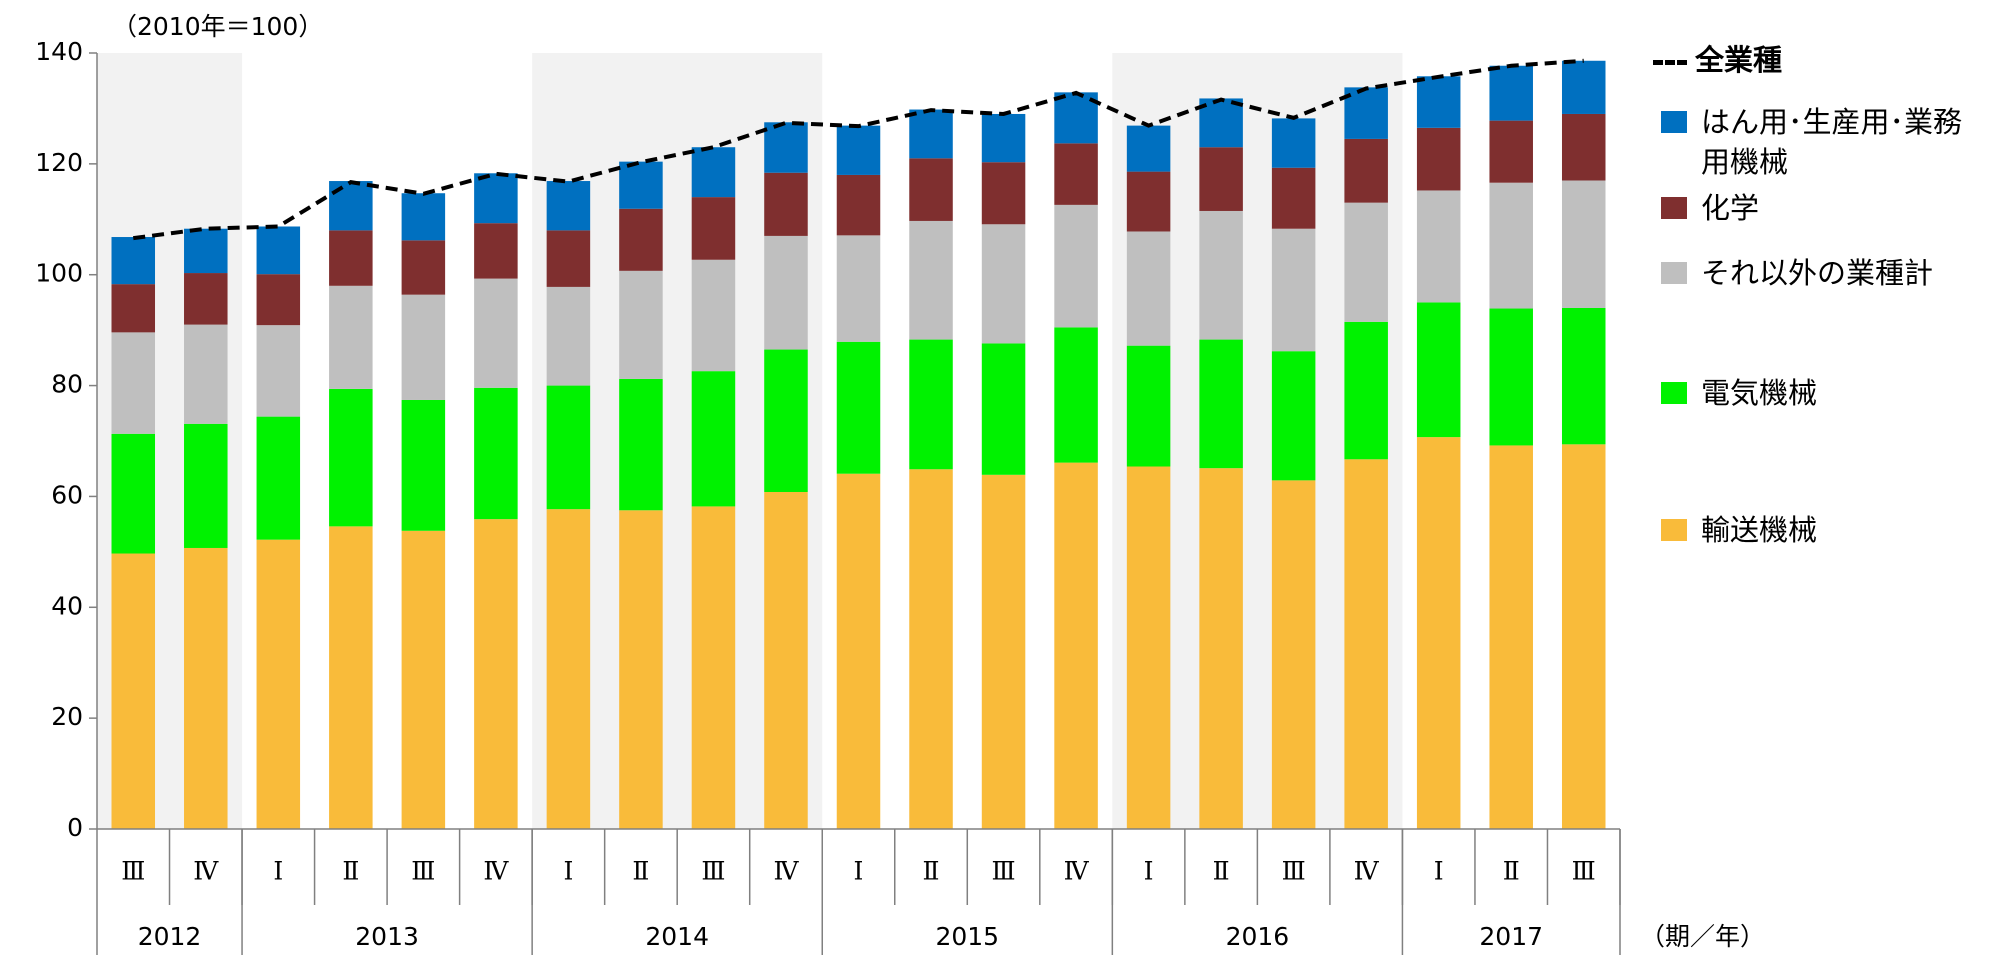  What do you see at coordinates (217, 26) in the screenshot?
I see `unit-label: （2010年＝100）` at bounding box center [217, 26].